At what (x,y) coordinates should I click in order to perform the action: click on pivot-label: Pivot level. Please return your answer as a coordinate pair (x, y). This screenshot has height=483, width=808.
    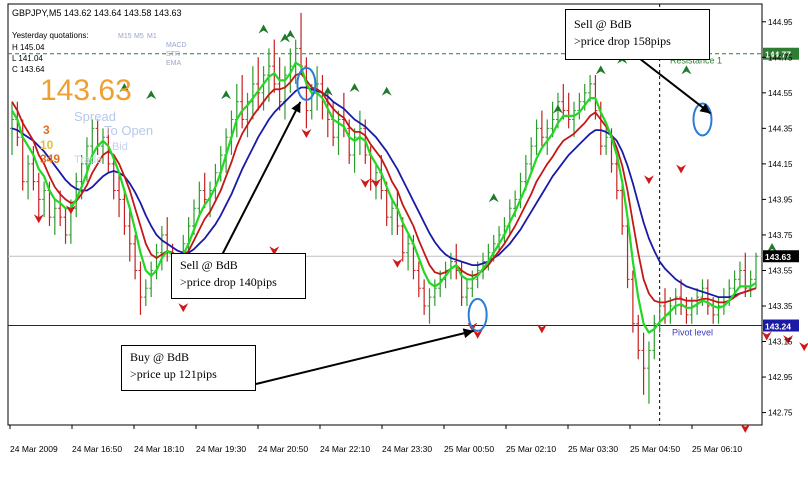
    Looking at the image, I should click on (692, 333).